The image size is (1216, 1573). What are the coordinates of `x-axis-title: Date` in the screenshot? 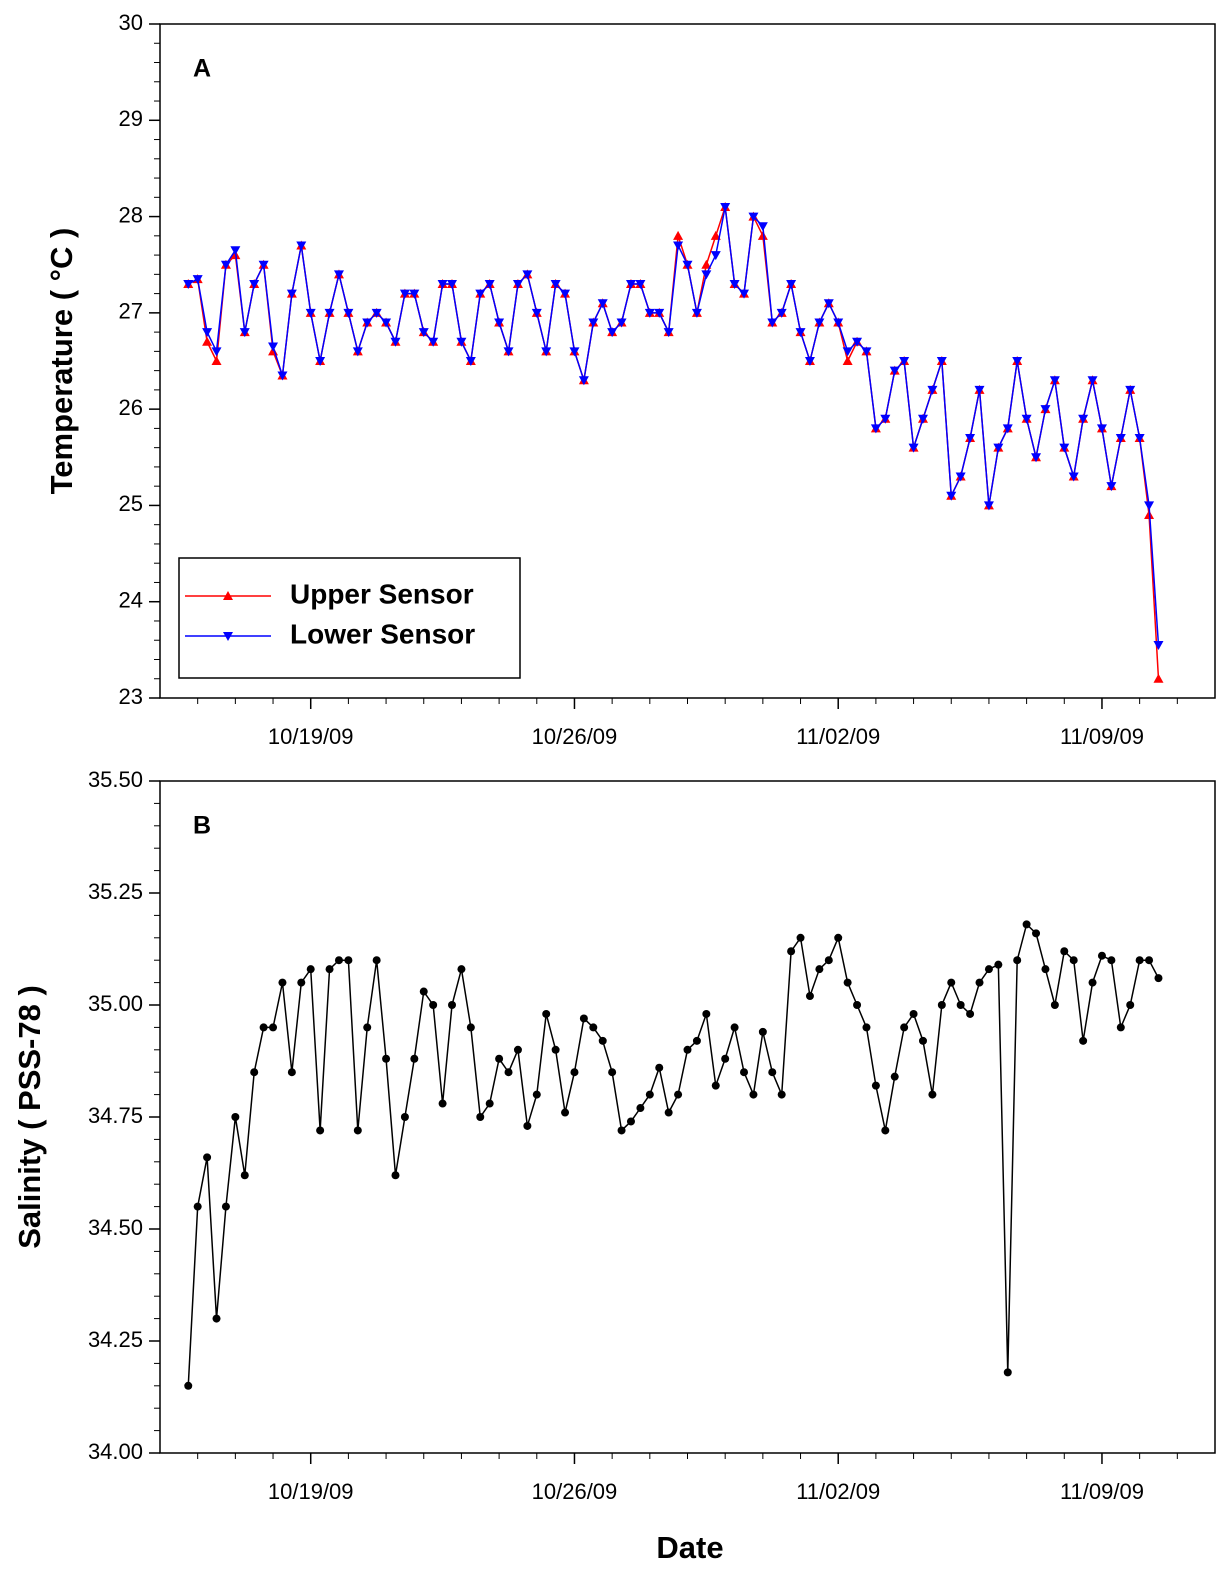 It's located at (689, 1547).